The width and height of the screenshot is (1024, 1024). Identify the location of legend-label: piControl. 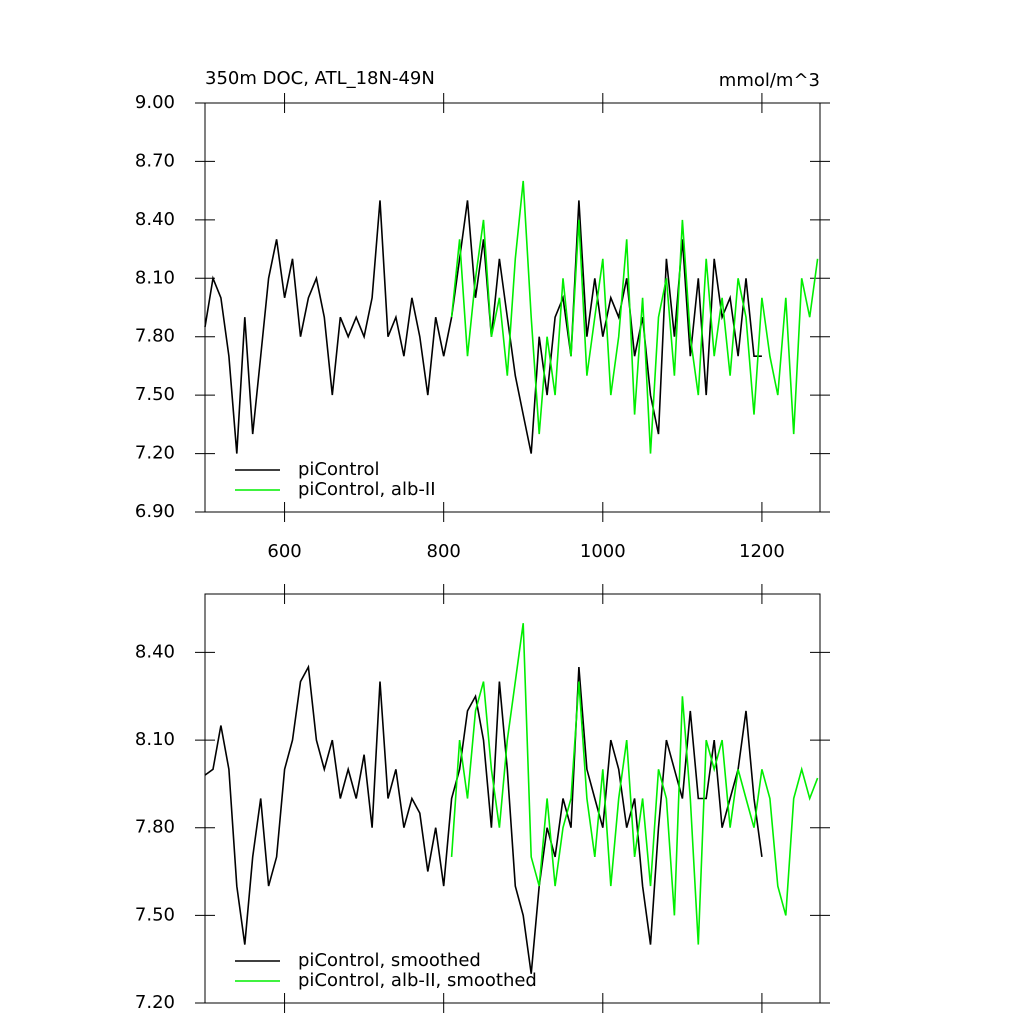
(339, 469).